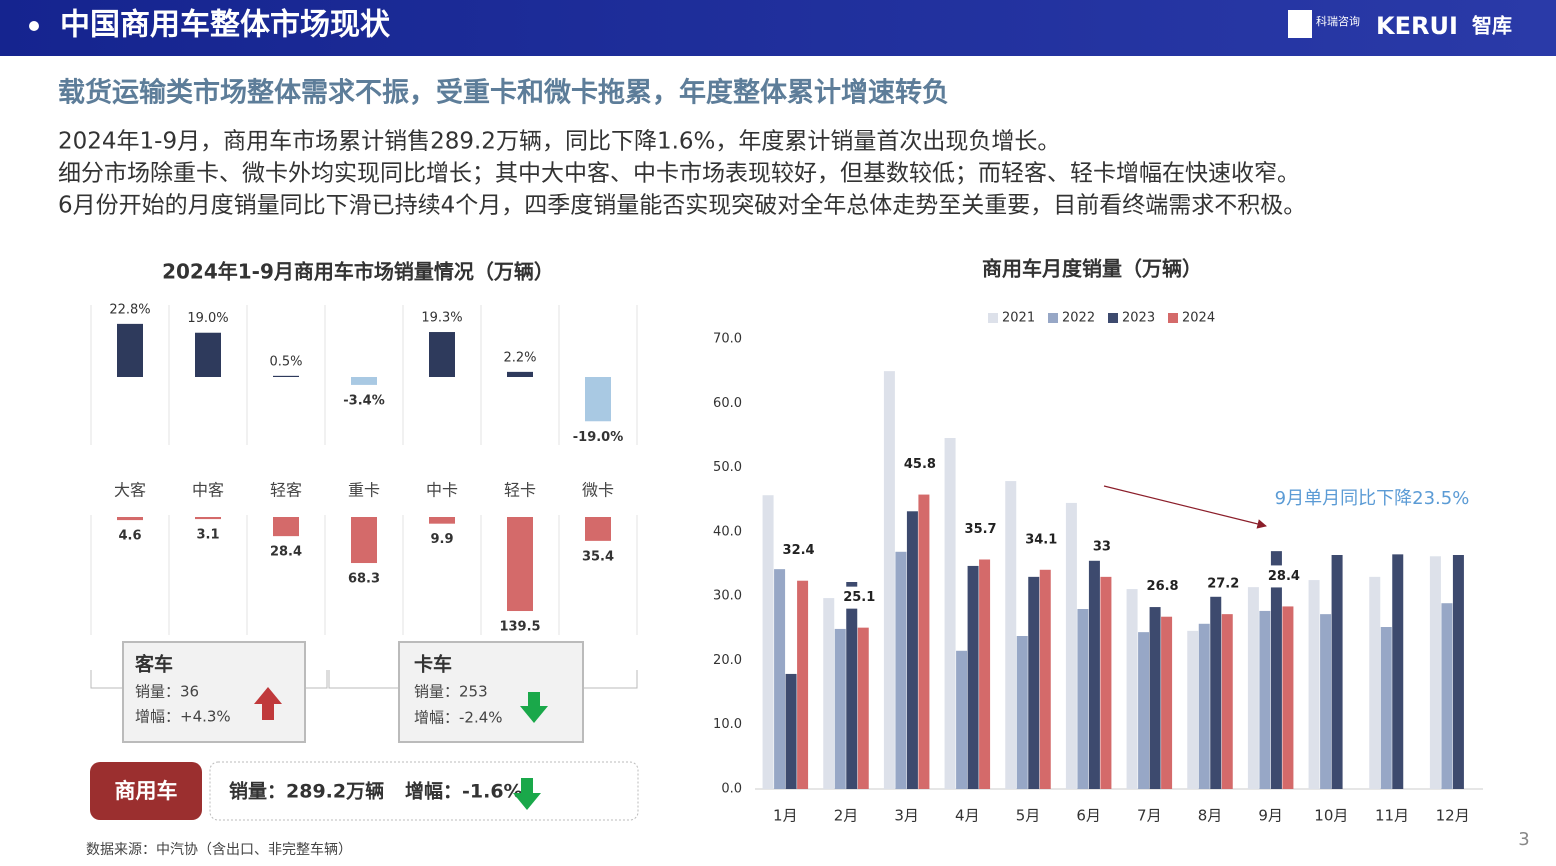 The image size is (1556, 866). I want to click on data-label: 35.7, so click(981, 529).